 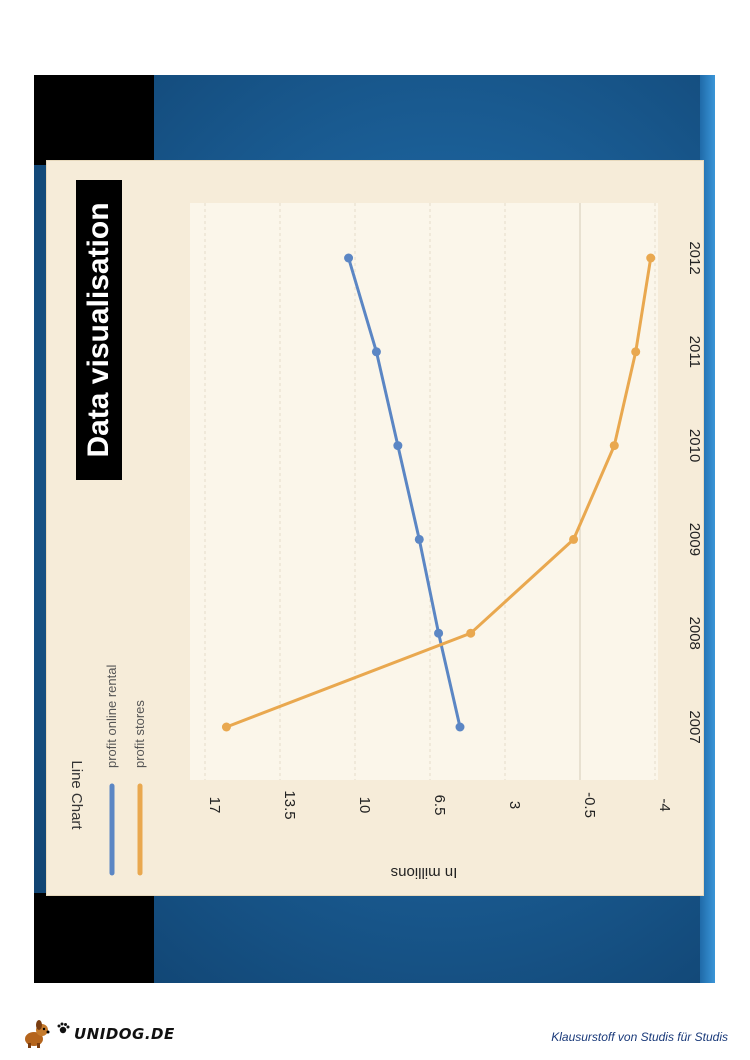 I want to click on unidog-logo: UNIDOG.DE, so click(x=98, y=1034).